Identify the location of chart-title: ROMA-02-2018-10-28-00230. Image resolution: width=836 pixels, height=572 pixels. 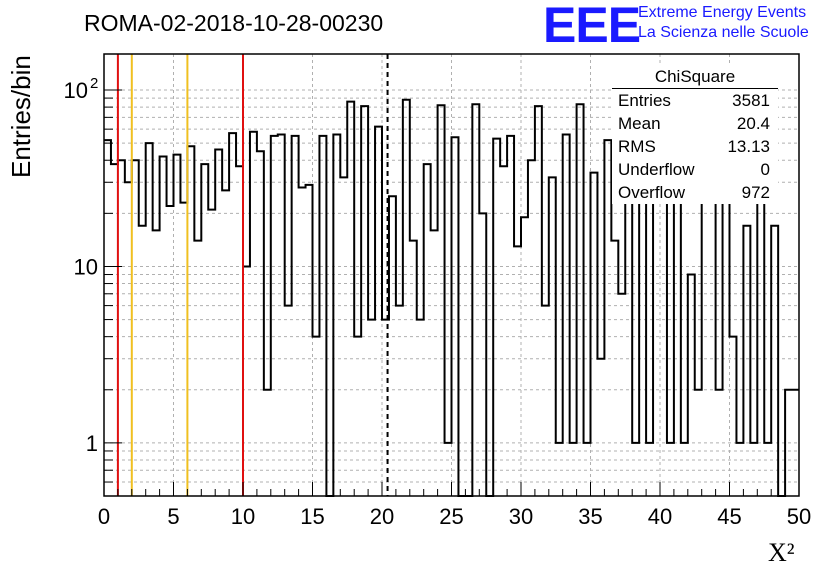
(234, 23).